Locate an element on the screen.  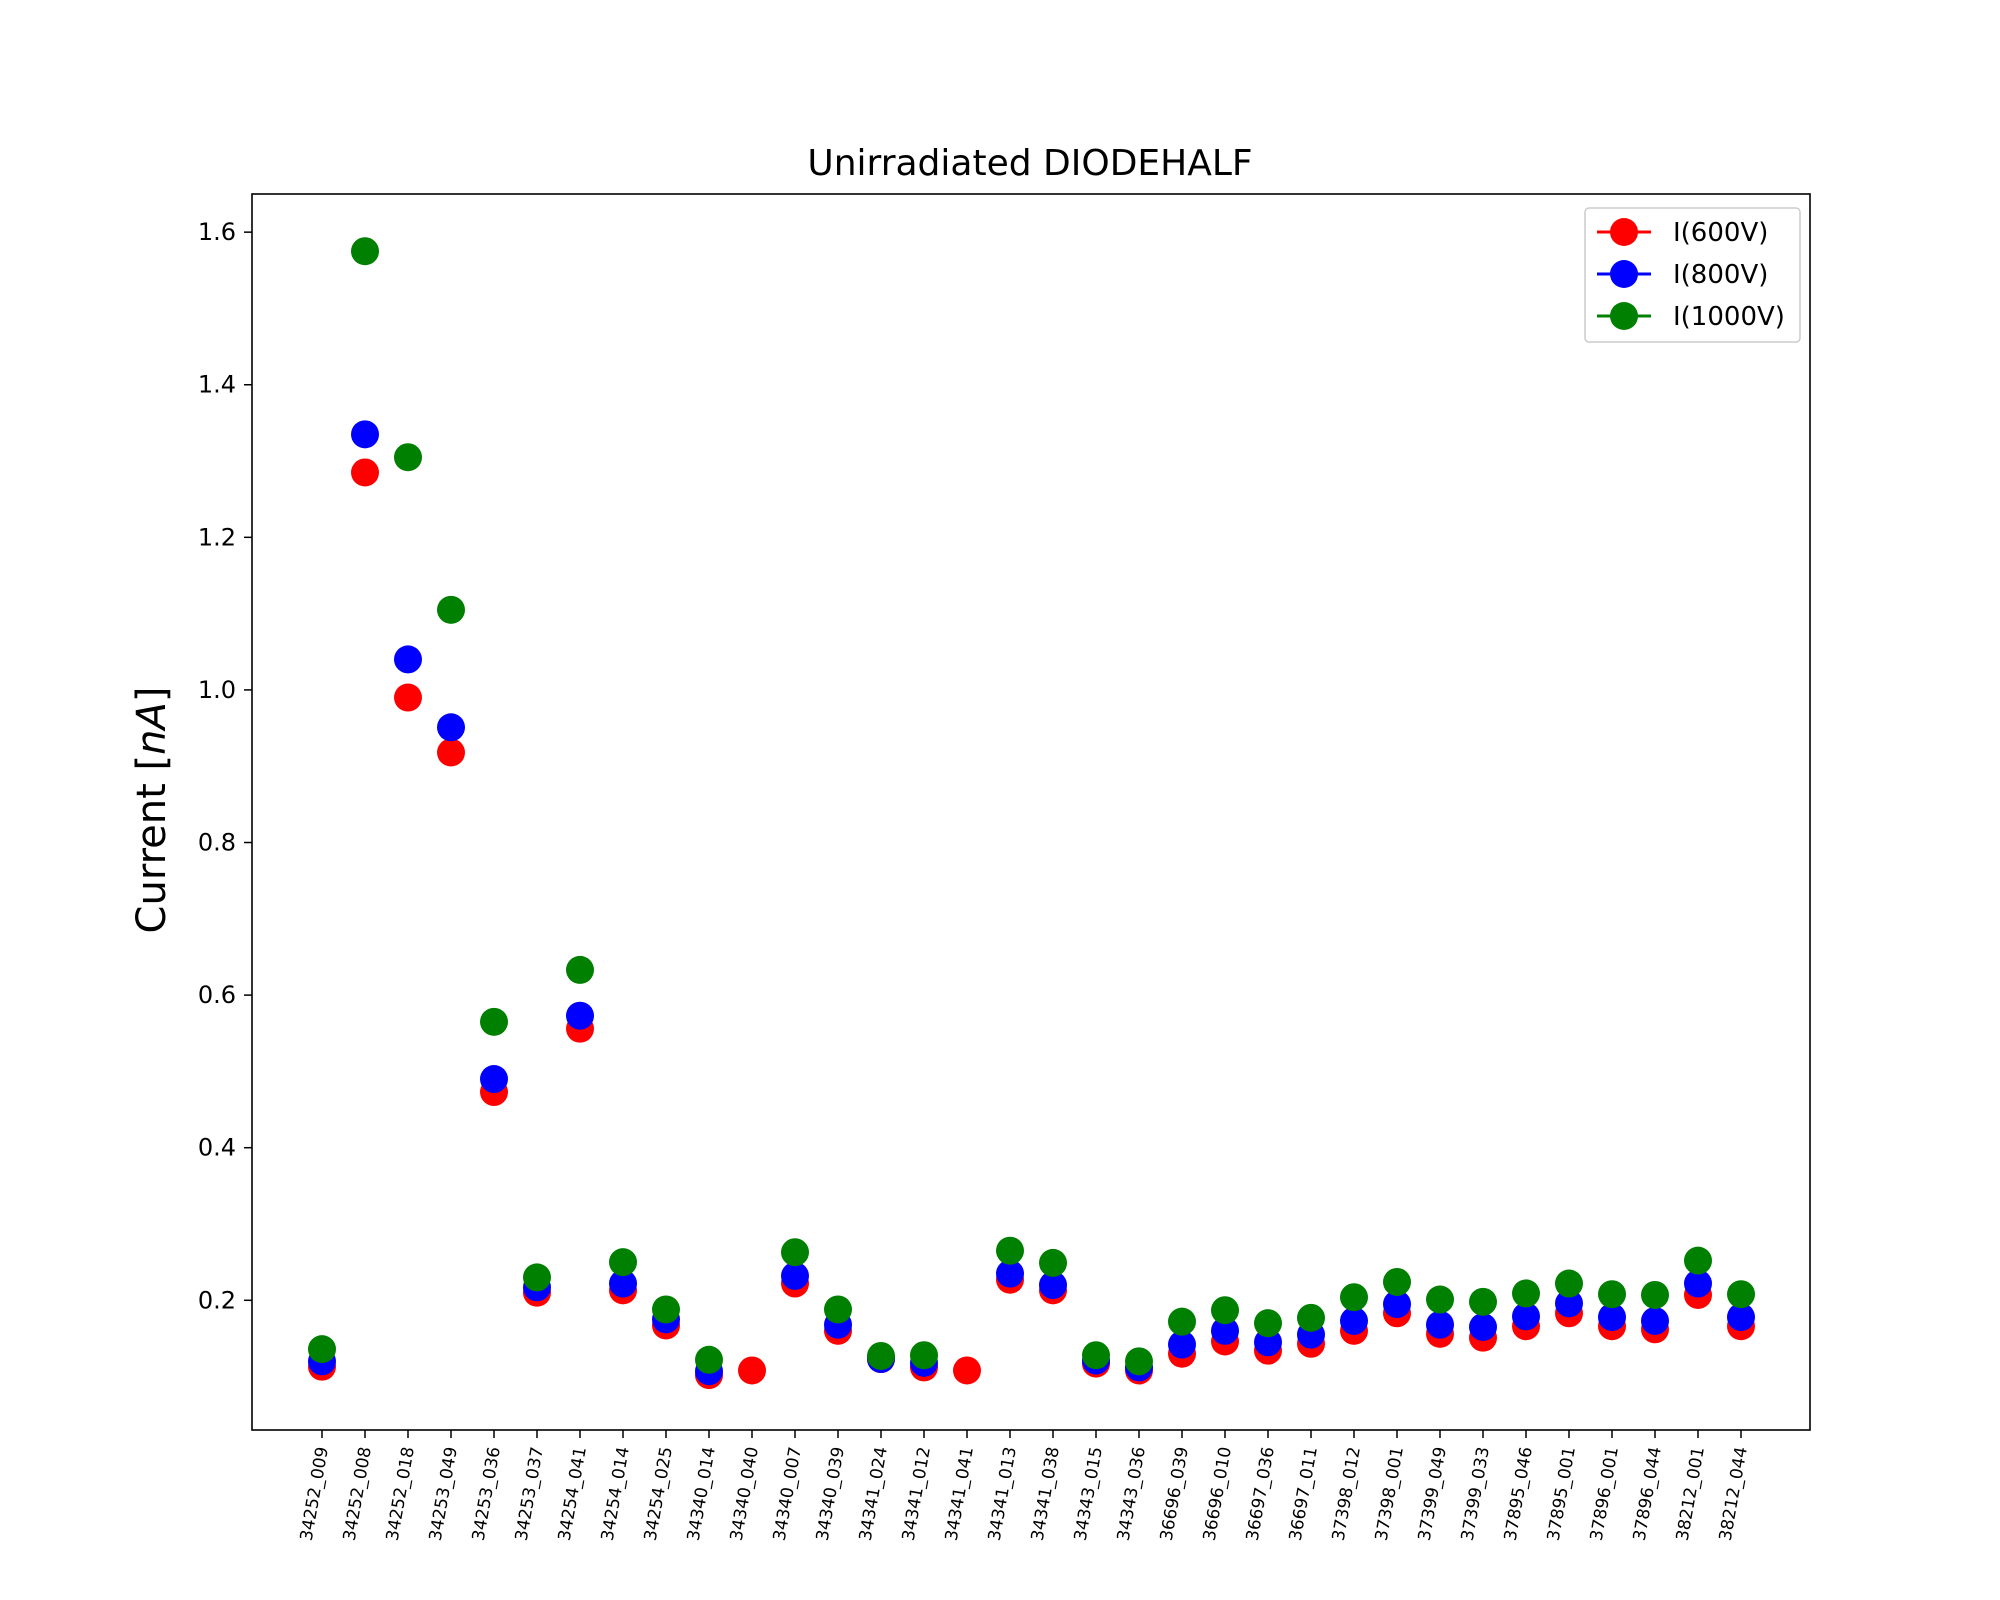
x-tick-label: 36696_010 is located at coordinates (1218, 1493).